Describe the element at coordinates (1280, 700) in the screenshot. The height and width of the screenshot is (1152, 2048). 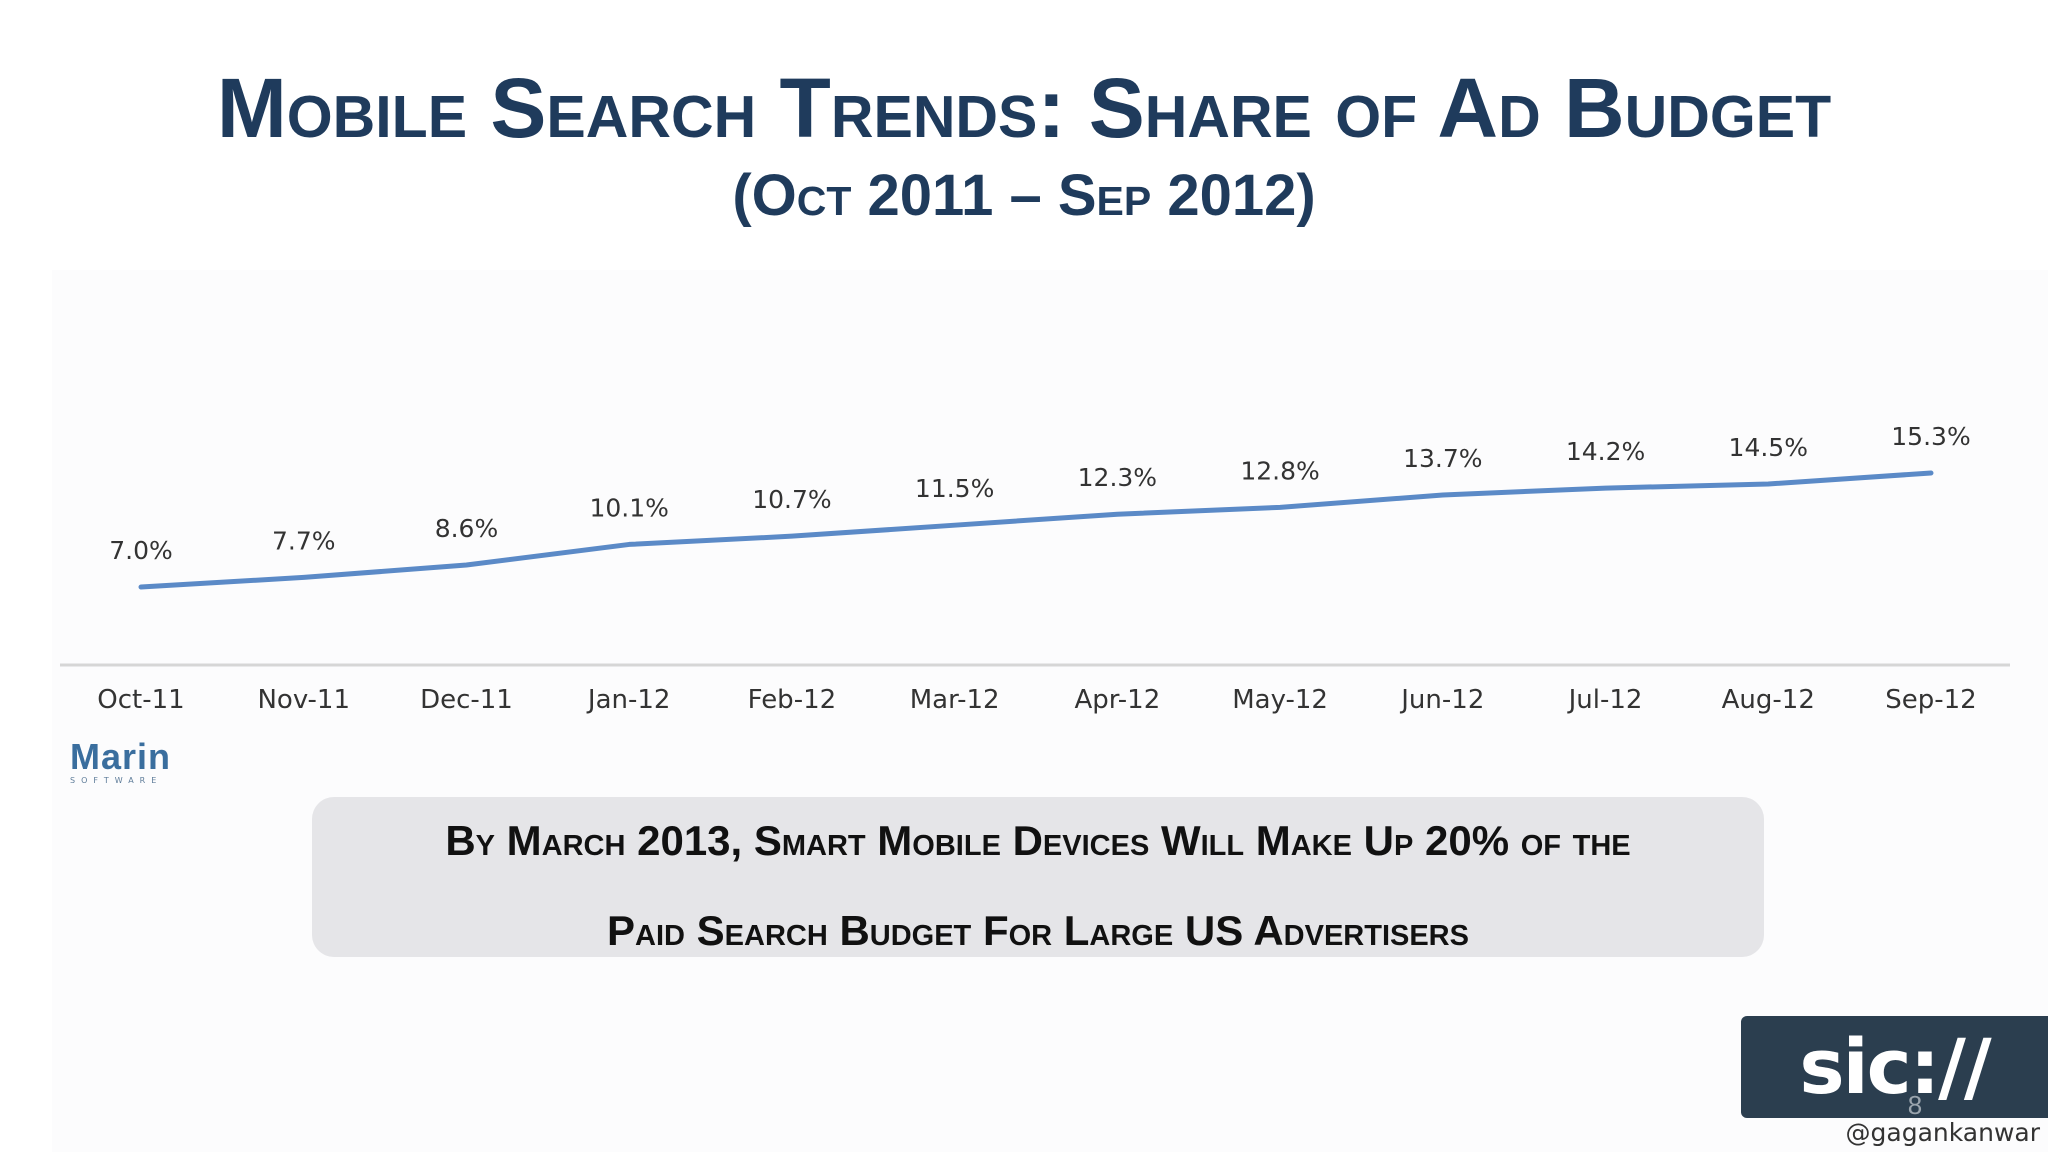
I see `x-tick-label: May-12` at that location.